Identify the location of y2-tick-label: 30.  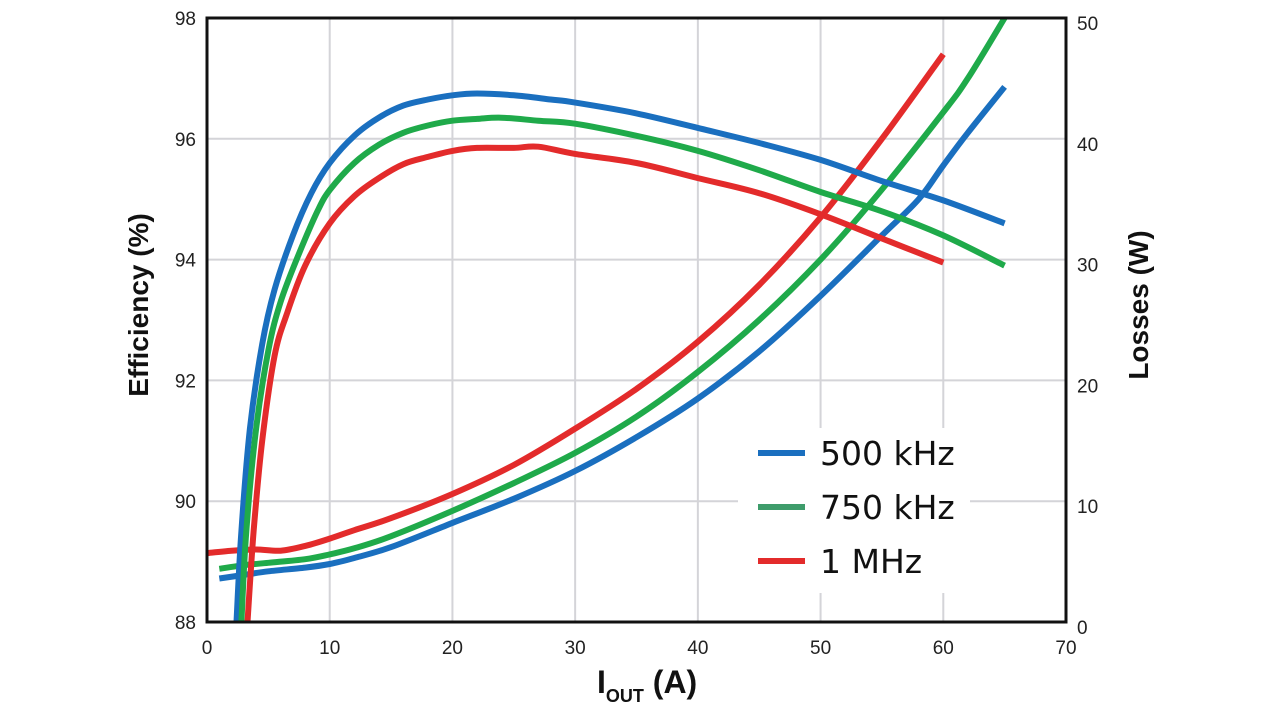
(1087, 266).